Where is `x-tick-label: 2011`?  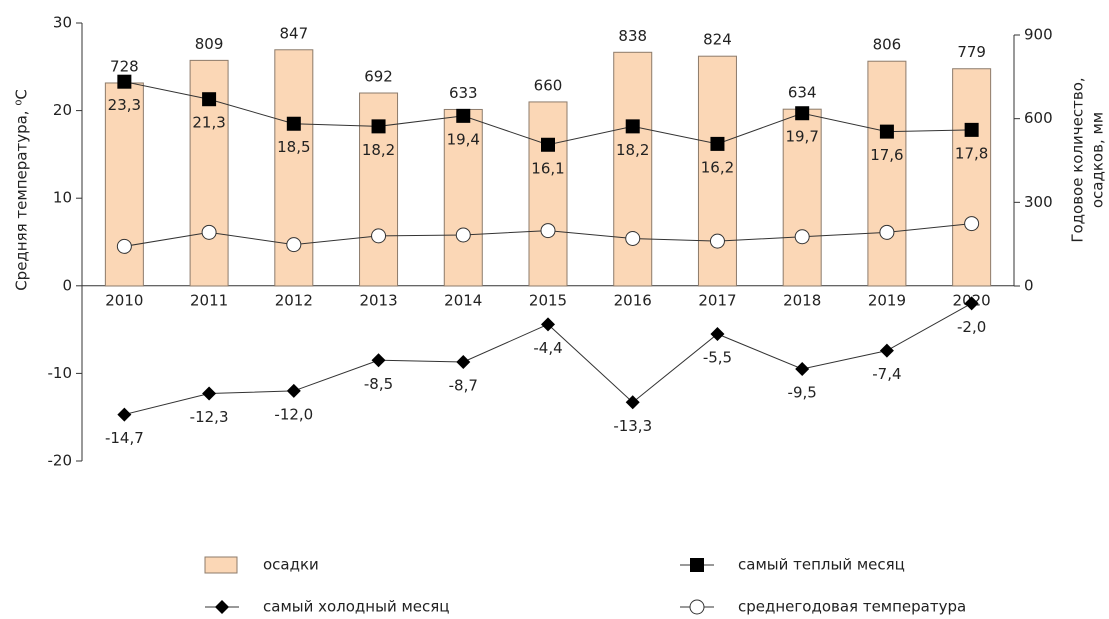
x-tick-label: 2011 is located at coordinates (209, 300).